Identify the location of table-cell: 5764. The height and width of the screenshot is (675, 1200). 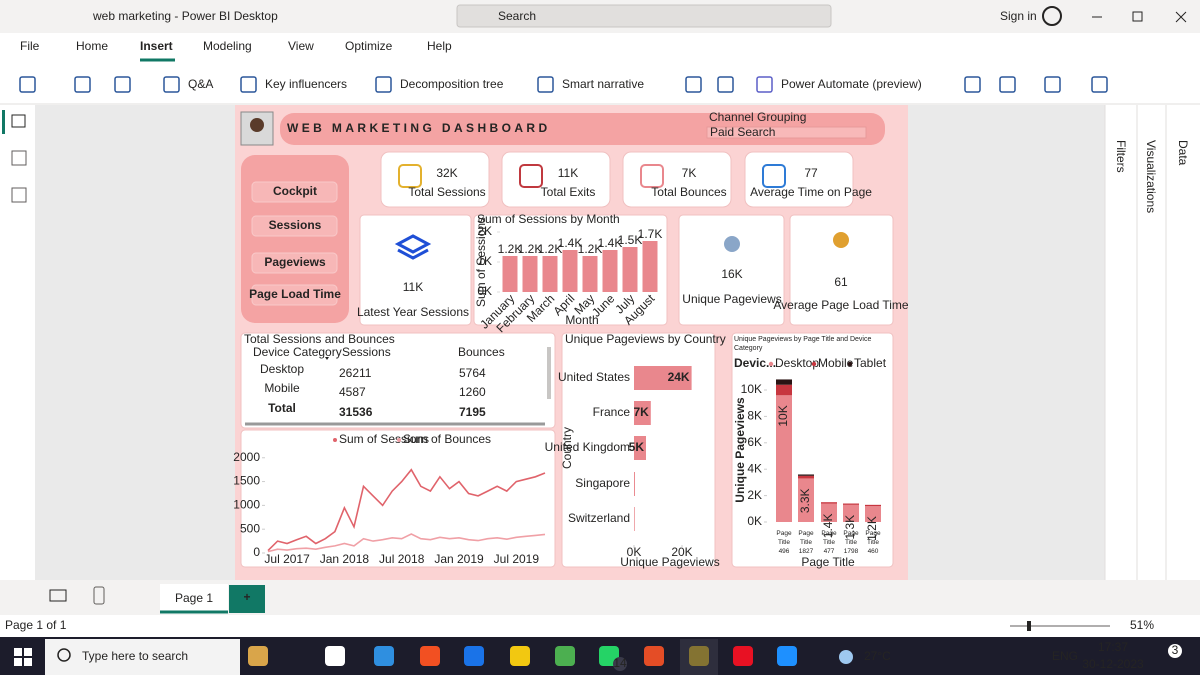
(472, 373).